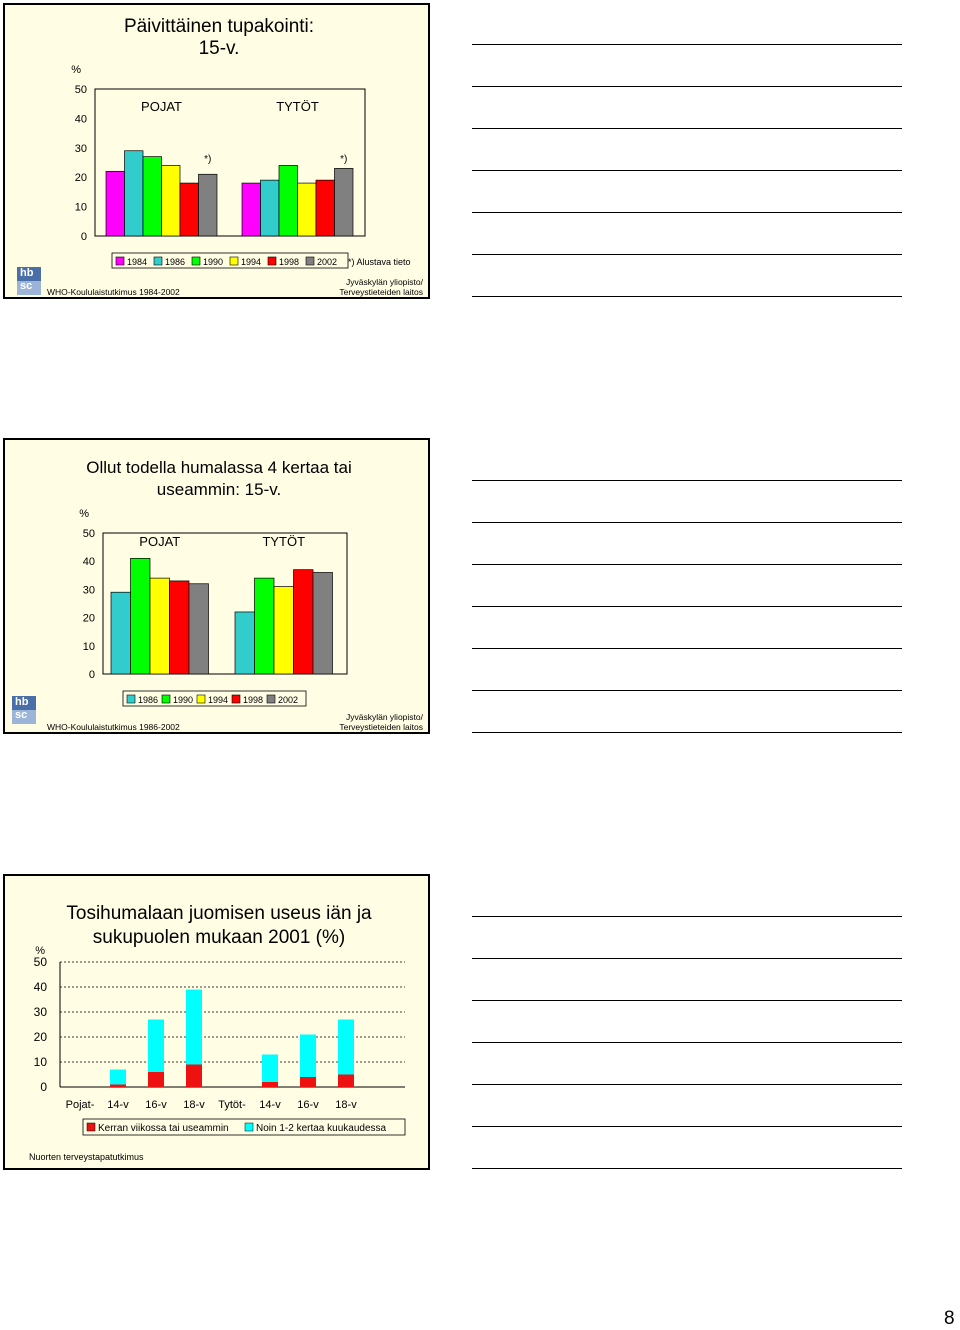 This screenshot has width=960, height=1330. Describe the element at coordinates (183, 700) in the screenshot. I see `legend-label: 1990` at that location.